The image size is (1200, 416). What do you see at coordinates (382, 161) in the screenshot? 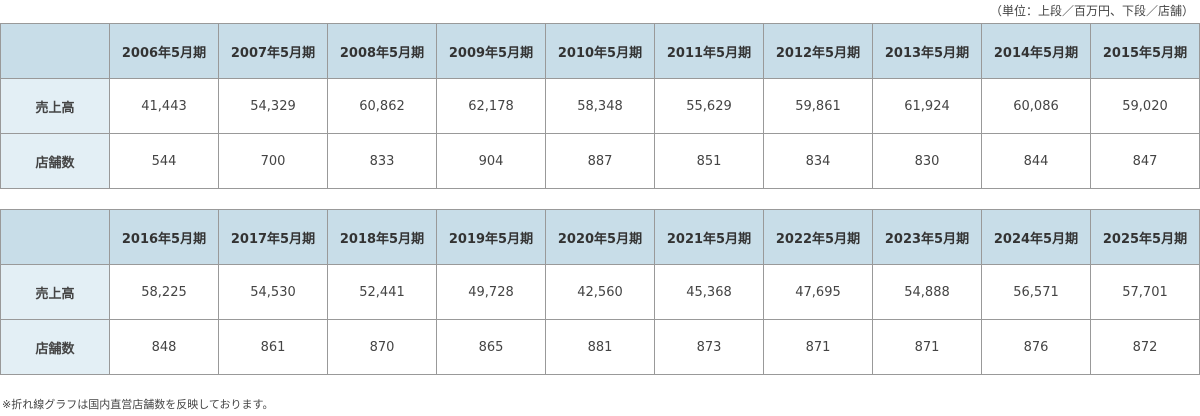
I see `stores-value: 833` at bounding box center [382, 161].